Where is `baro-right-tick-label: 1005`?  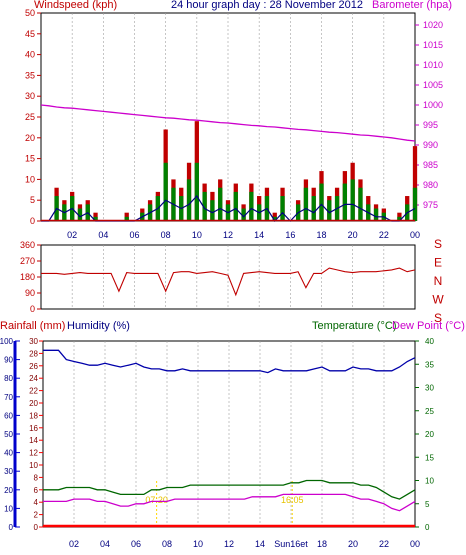
baro-right-tick-label: 1005 is located at coordinates (433, 85).